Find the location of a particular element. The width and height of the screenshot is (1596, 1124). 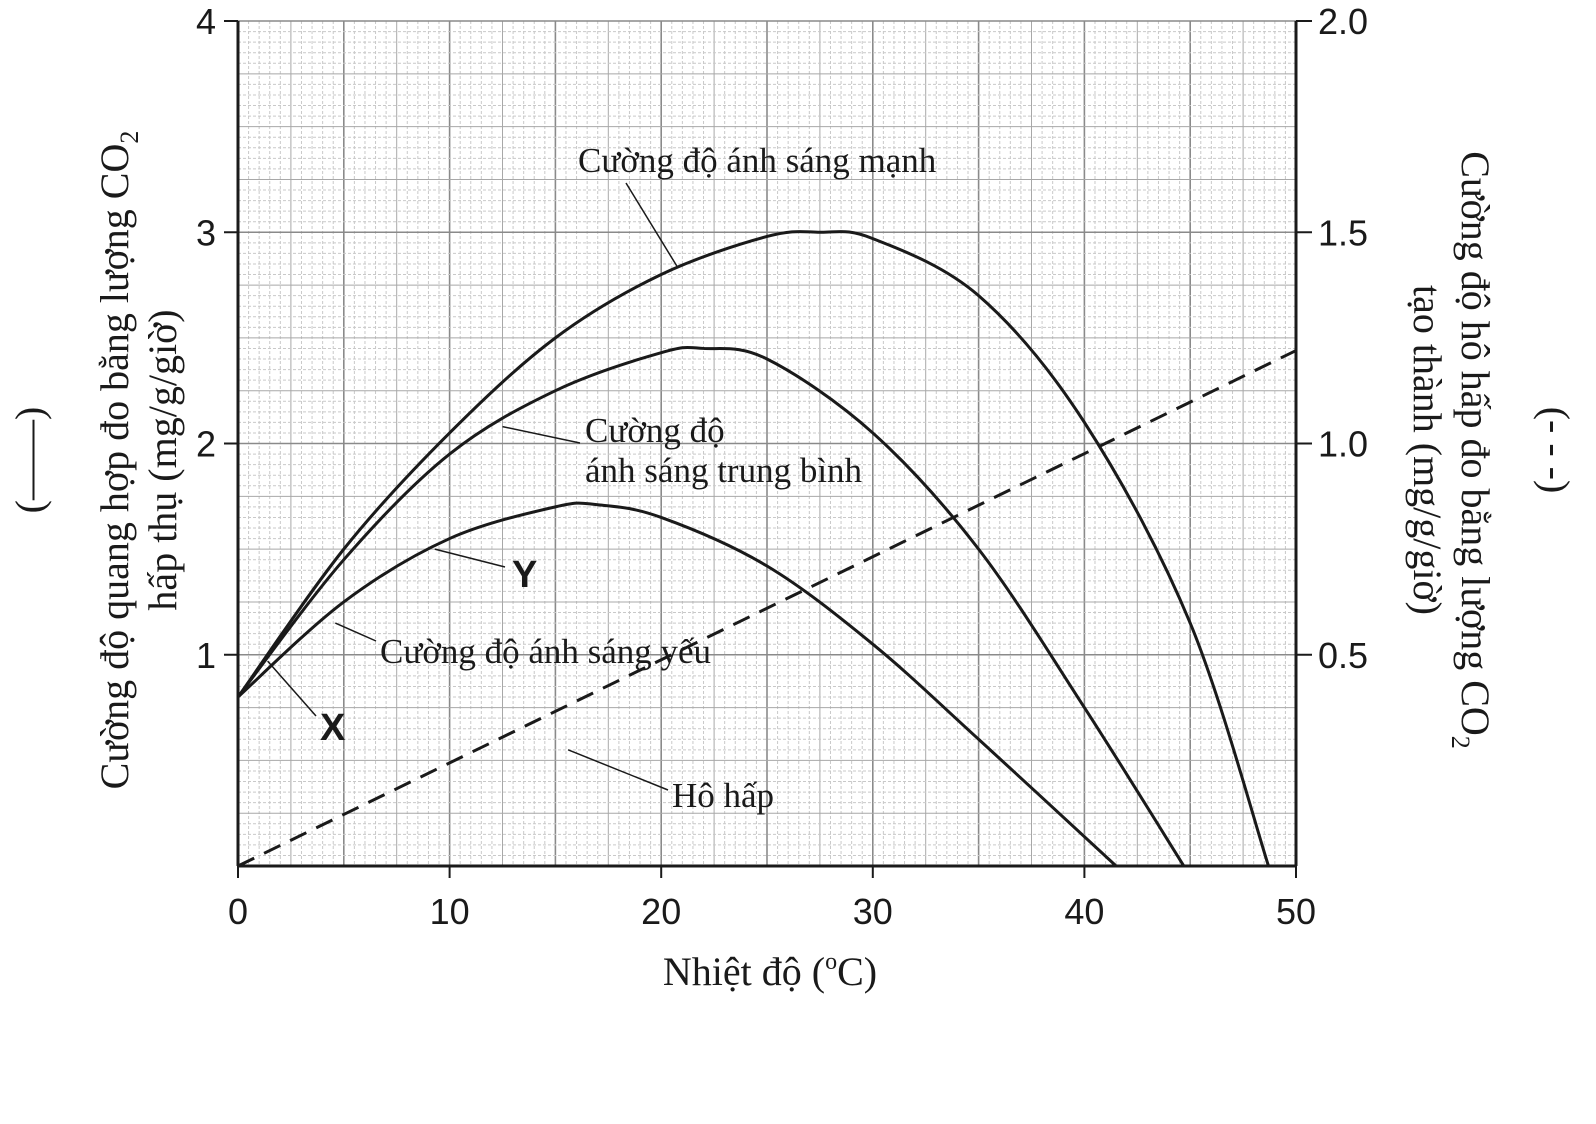

right-axis-label-line1: Cường độ hô hấp đo bằng lượng CO2 is located at coordinates (1472, 450).